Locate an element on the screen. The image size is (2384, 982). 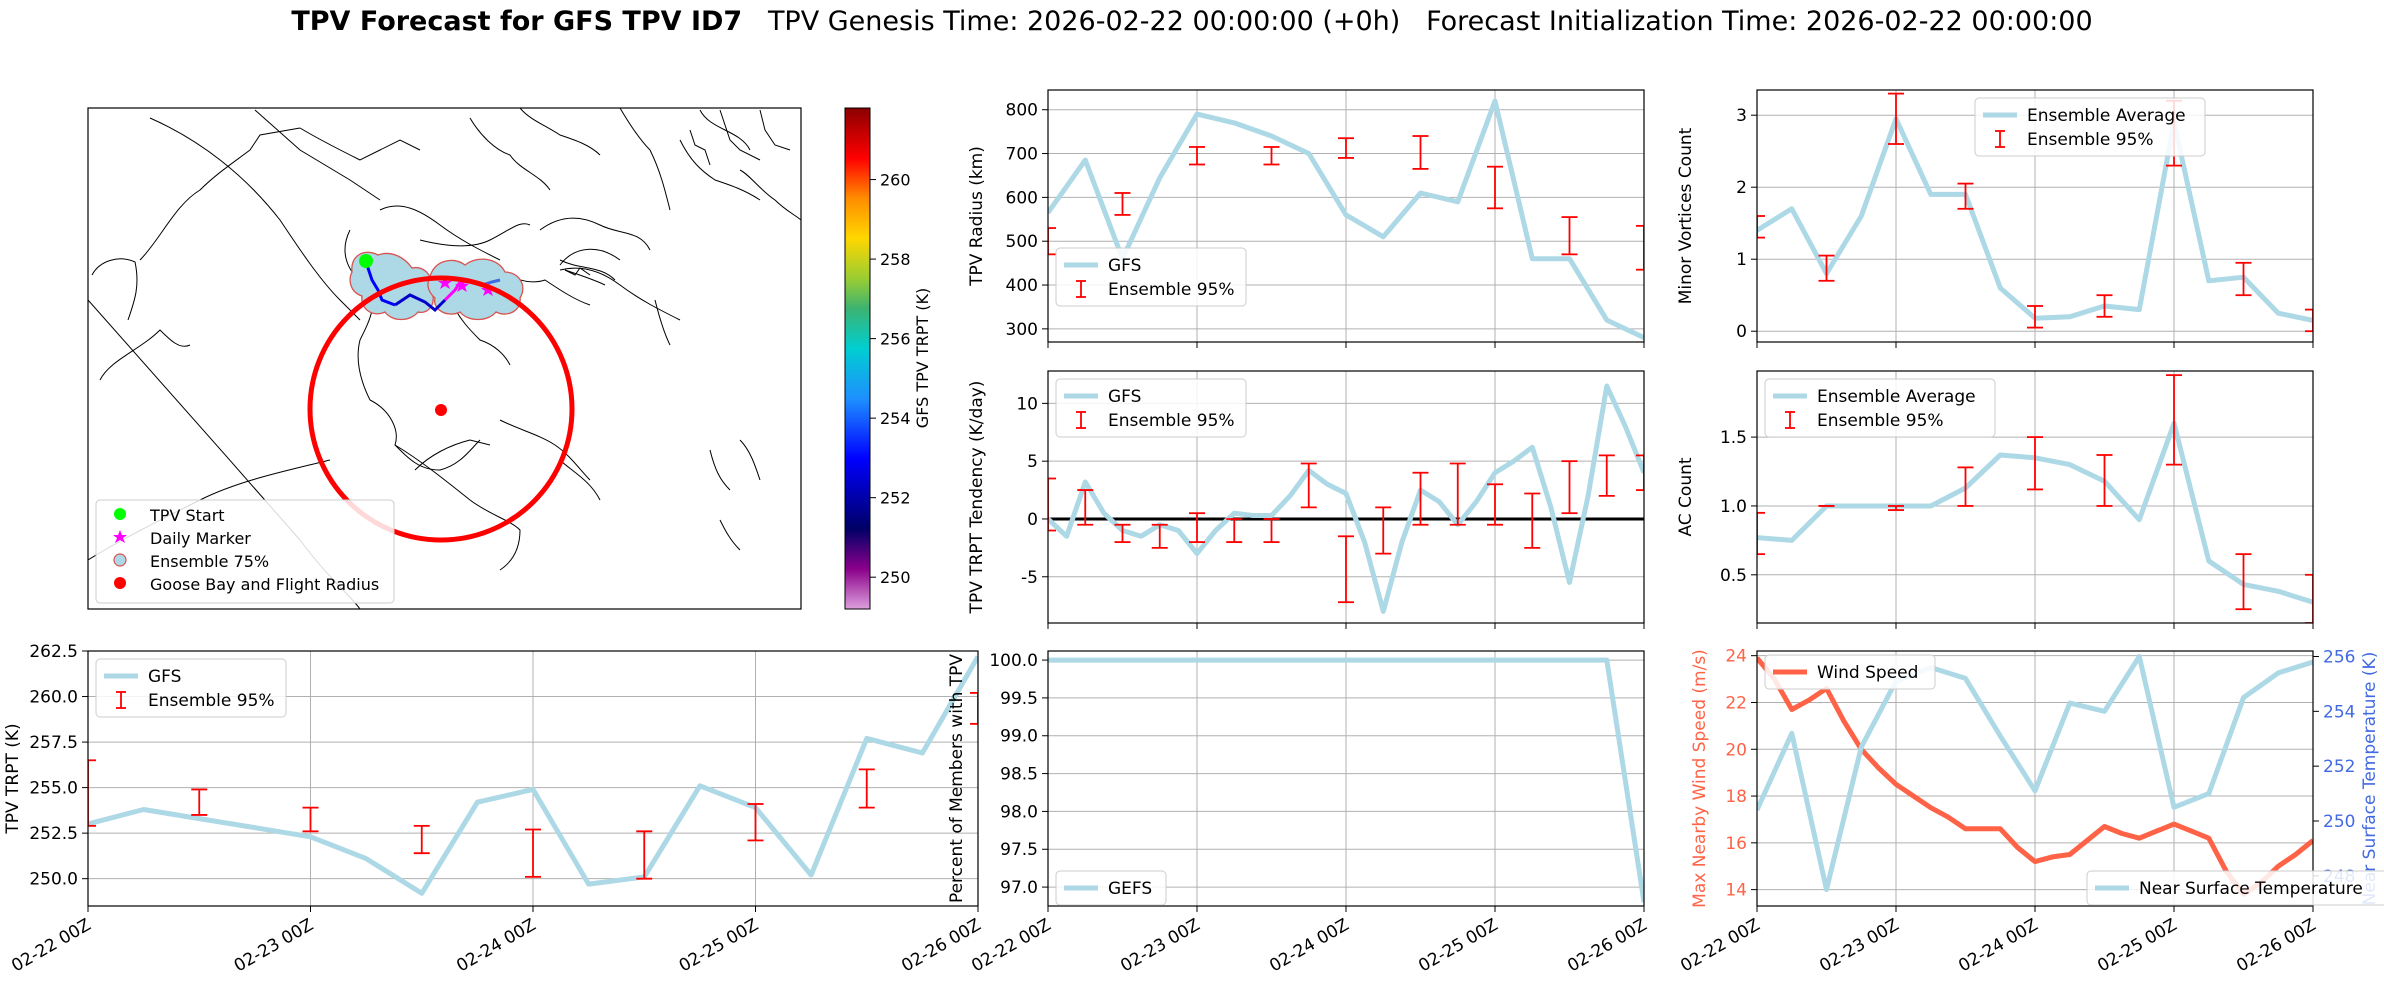
y-tick-label: 2 is located at coordinates (1741, 188).